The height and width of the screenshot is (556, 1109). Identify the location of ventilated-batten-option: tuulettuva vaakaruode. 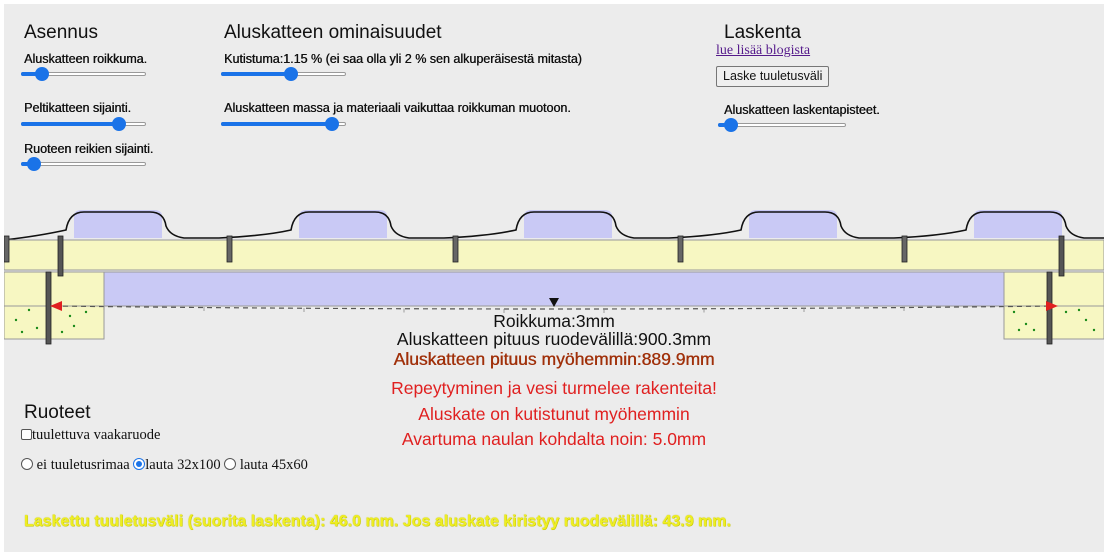
(90, 435).